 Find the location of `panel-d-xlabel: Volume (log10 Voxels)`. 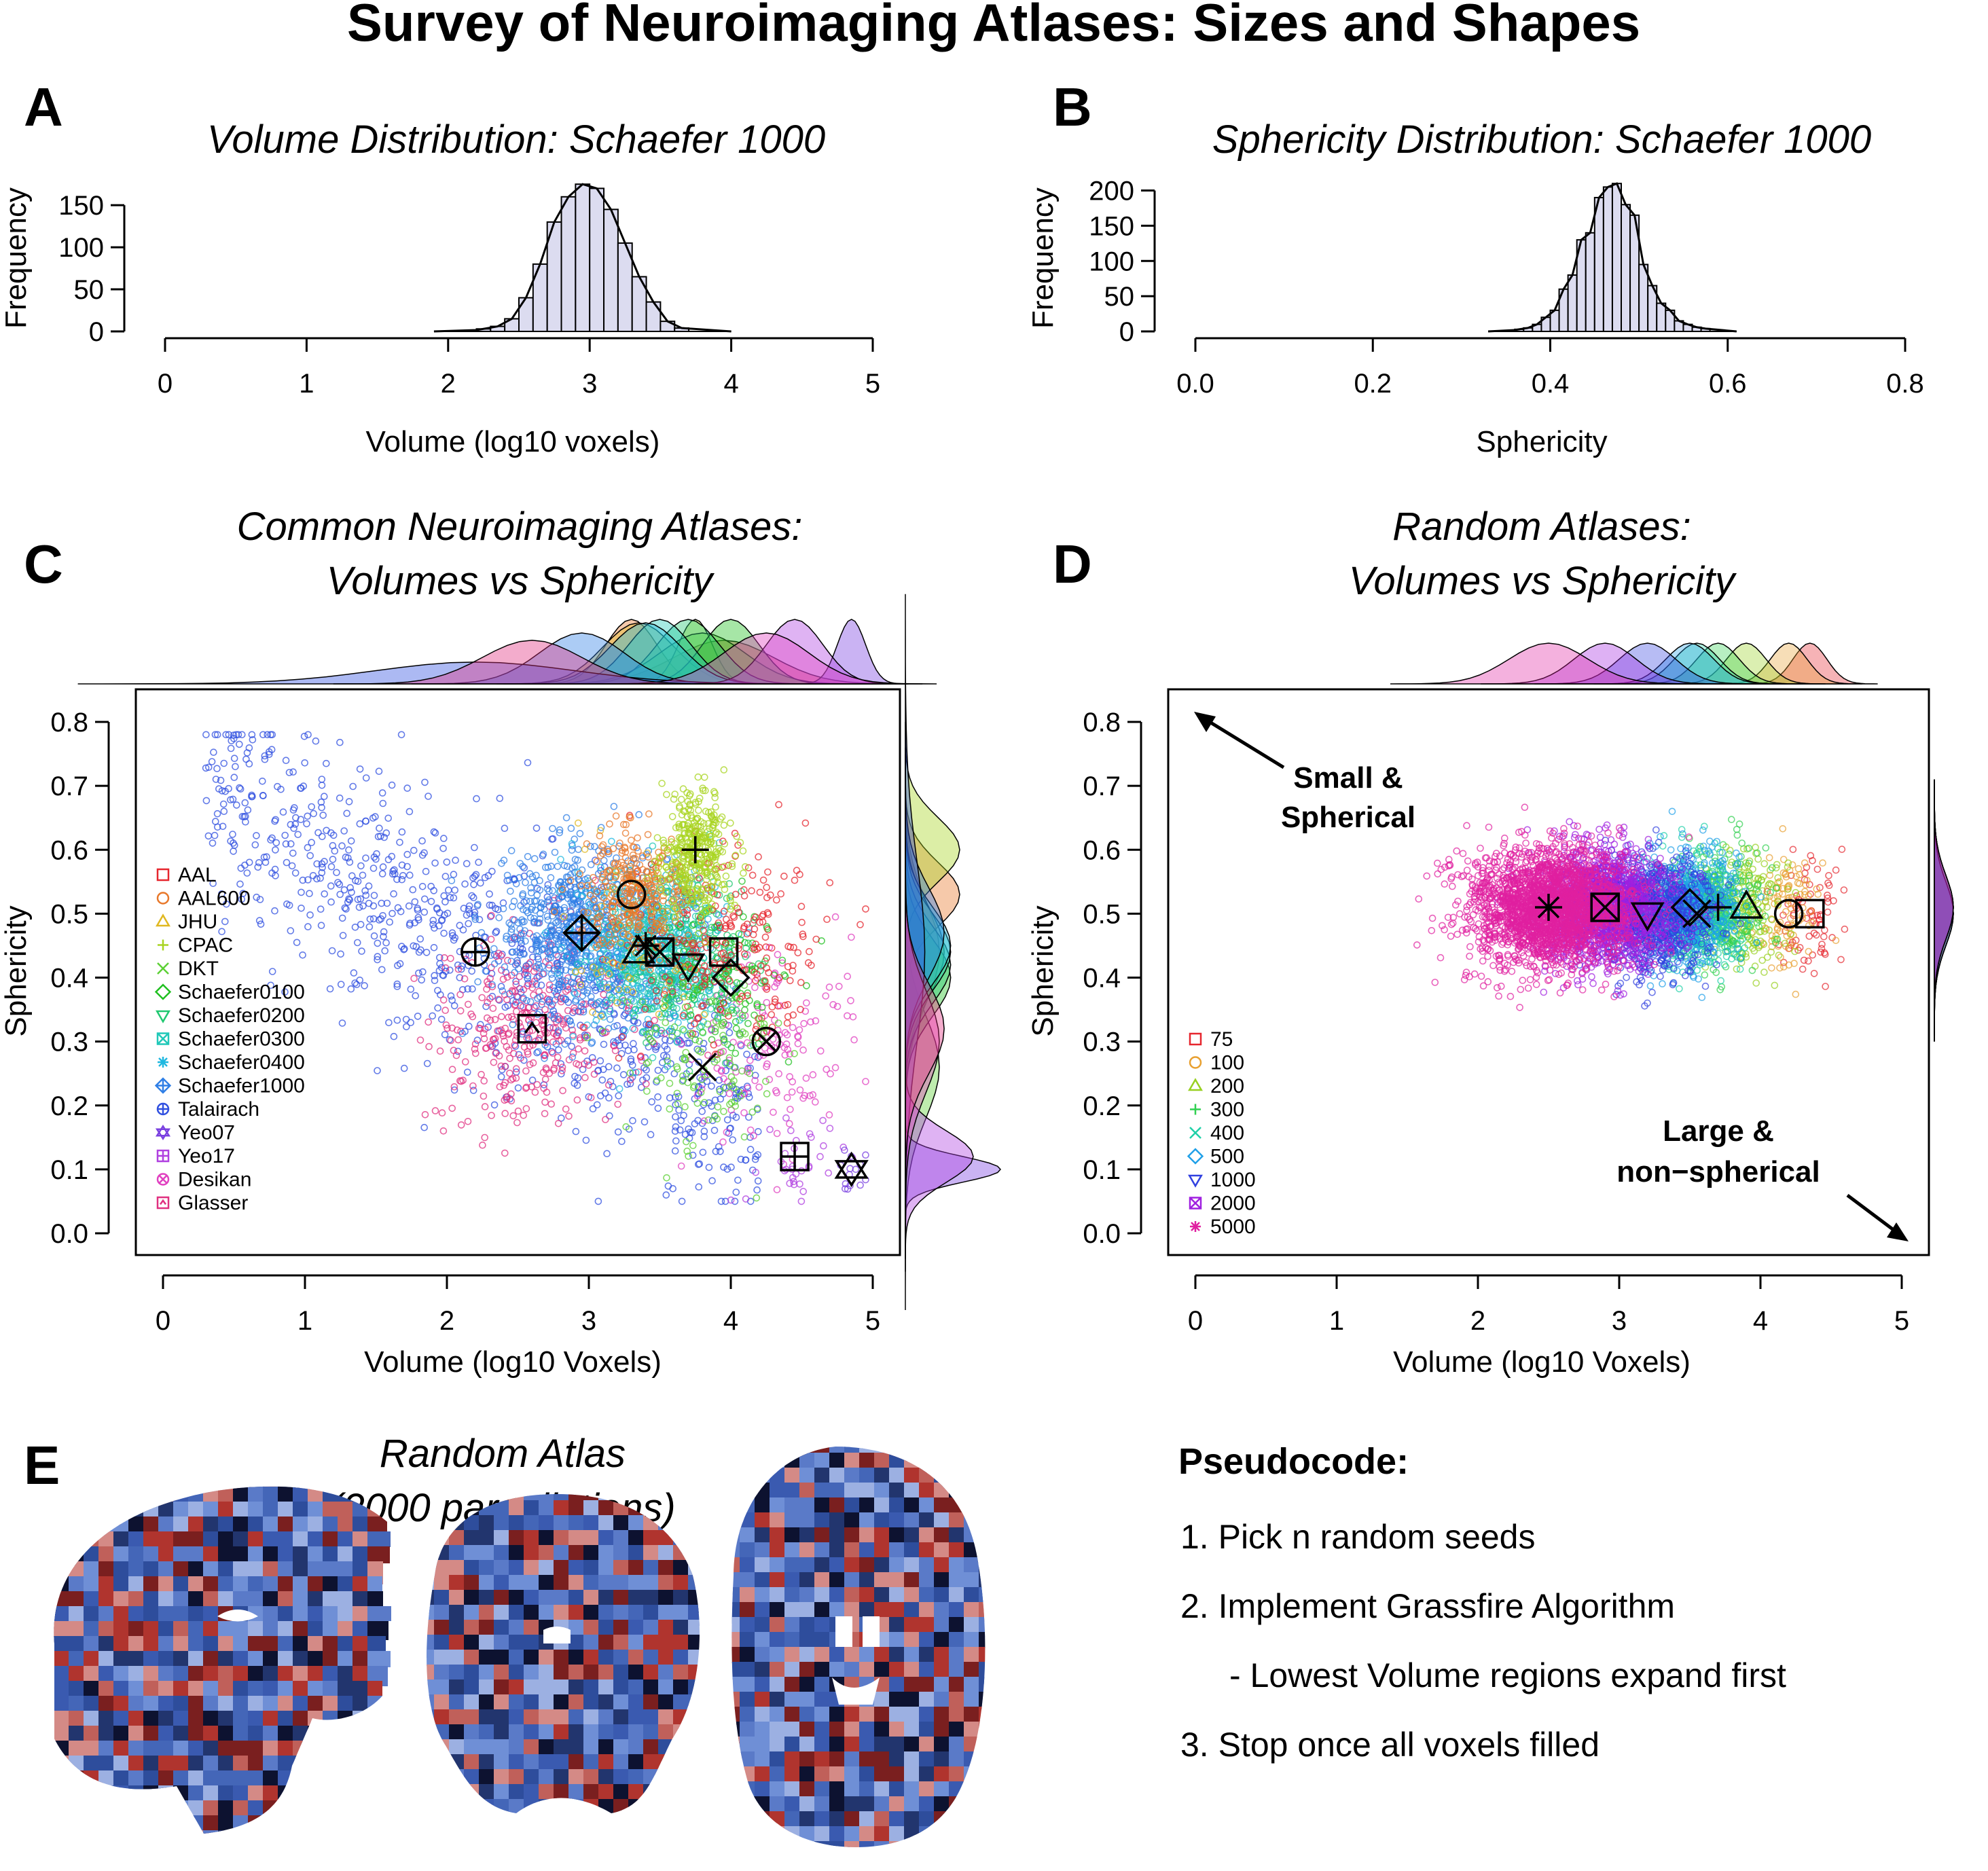

panel-d-xlabel: Volume (log10 Voxels) is located at coordinates (1542, 1362).